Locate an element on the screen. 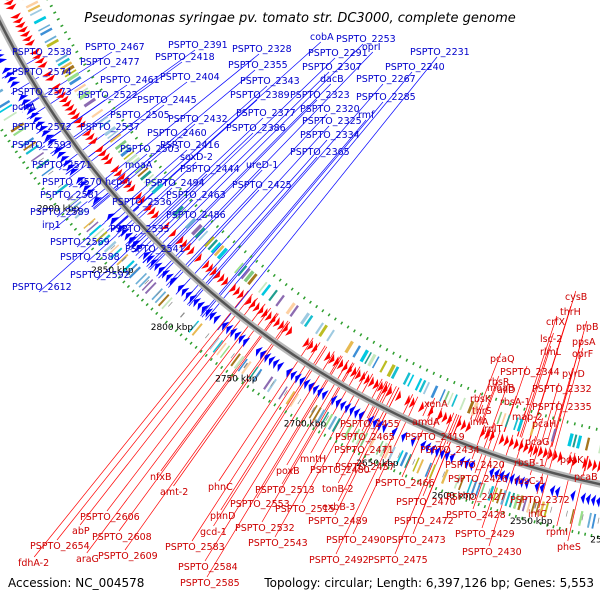 This screenshot has width=600, height=600. reverse-gene-label: PSPTO_2583 is located at coordinates (195, 547).